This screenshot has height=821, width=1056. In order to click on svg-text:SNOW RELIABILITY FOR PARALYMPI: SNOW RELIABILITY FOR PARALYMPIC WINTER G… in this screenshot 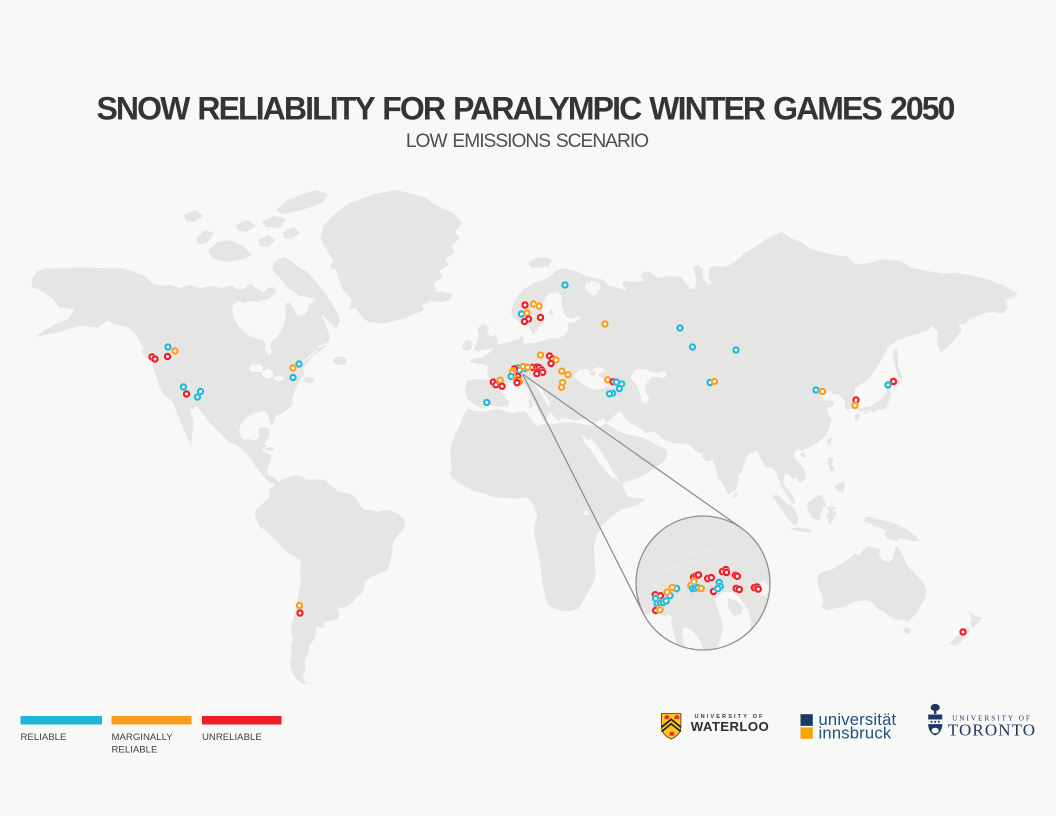, I will do `click(525, 109)`.